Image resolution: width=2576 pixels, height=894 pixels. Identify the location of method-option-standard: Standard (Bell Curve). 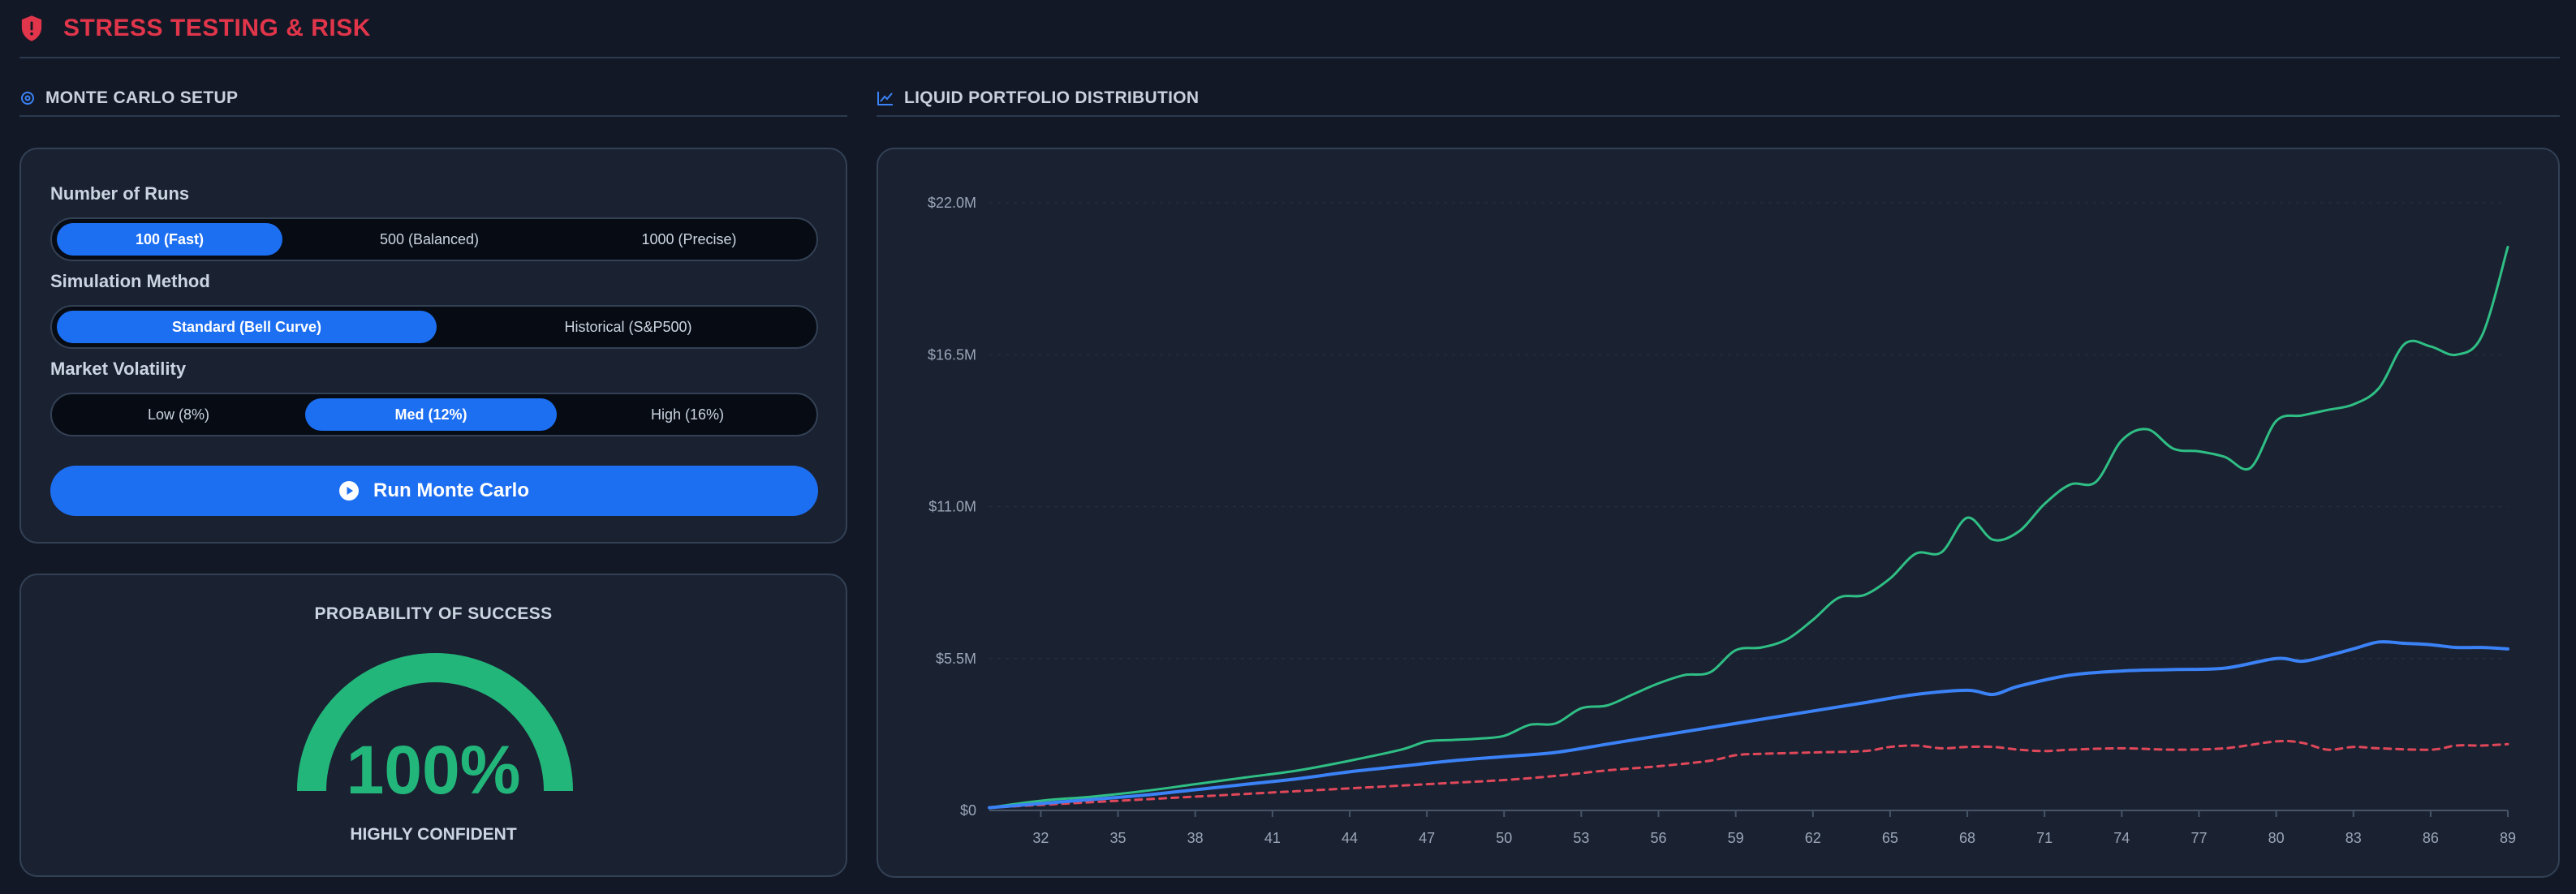
(247, 327).